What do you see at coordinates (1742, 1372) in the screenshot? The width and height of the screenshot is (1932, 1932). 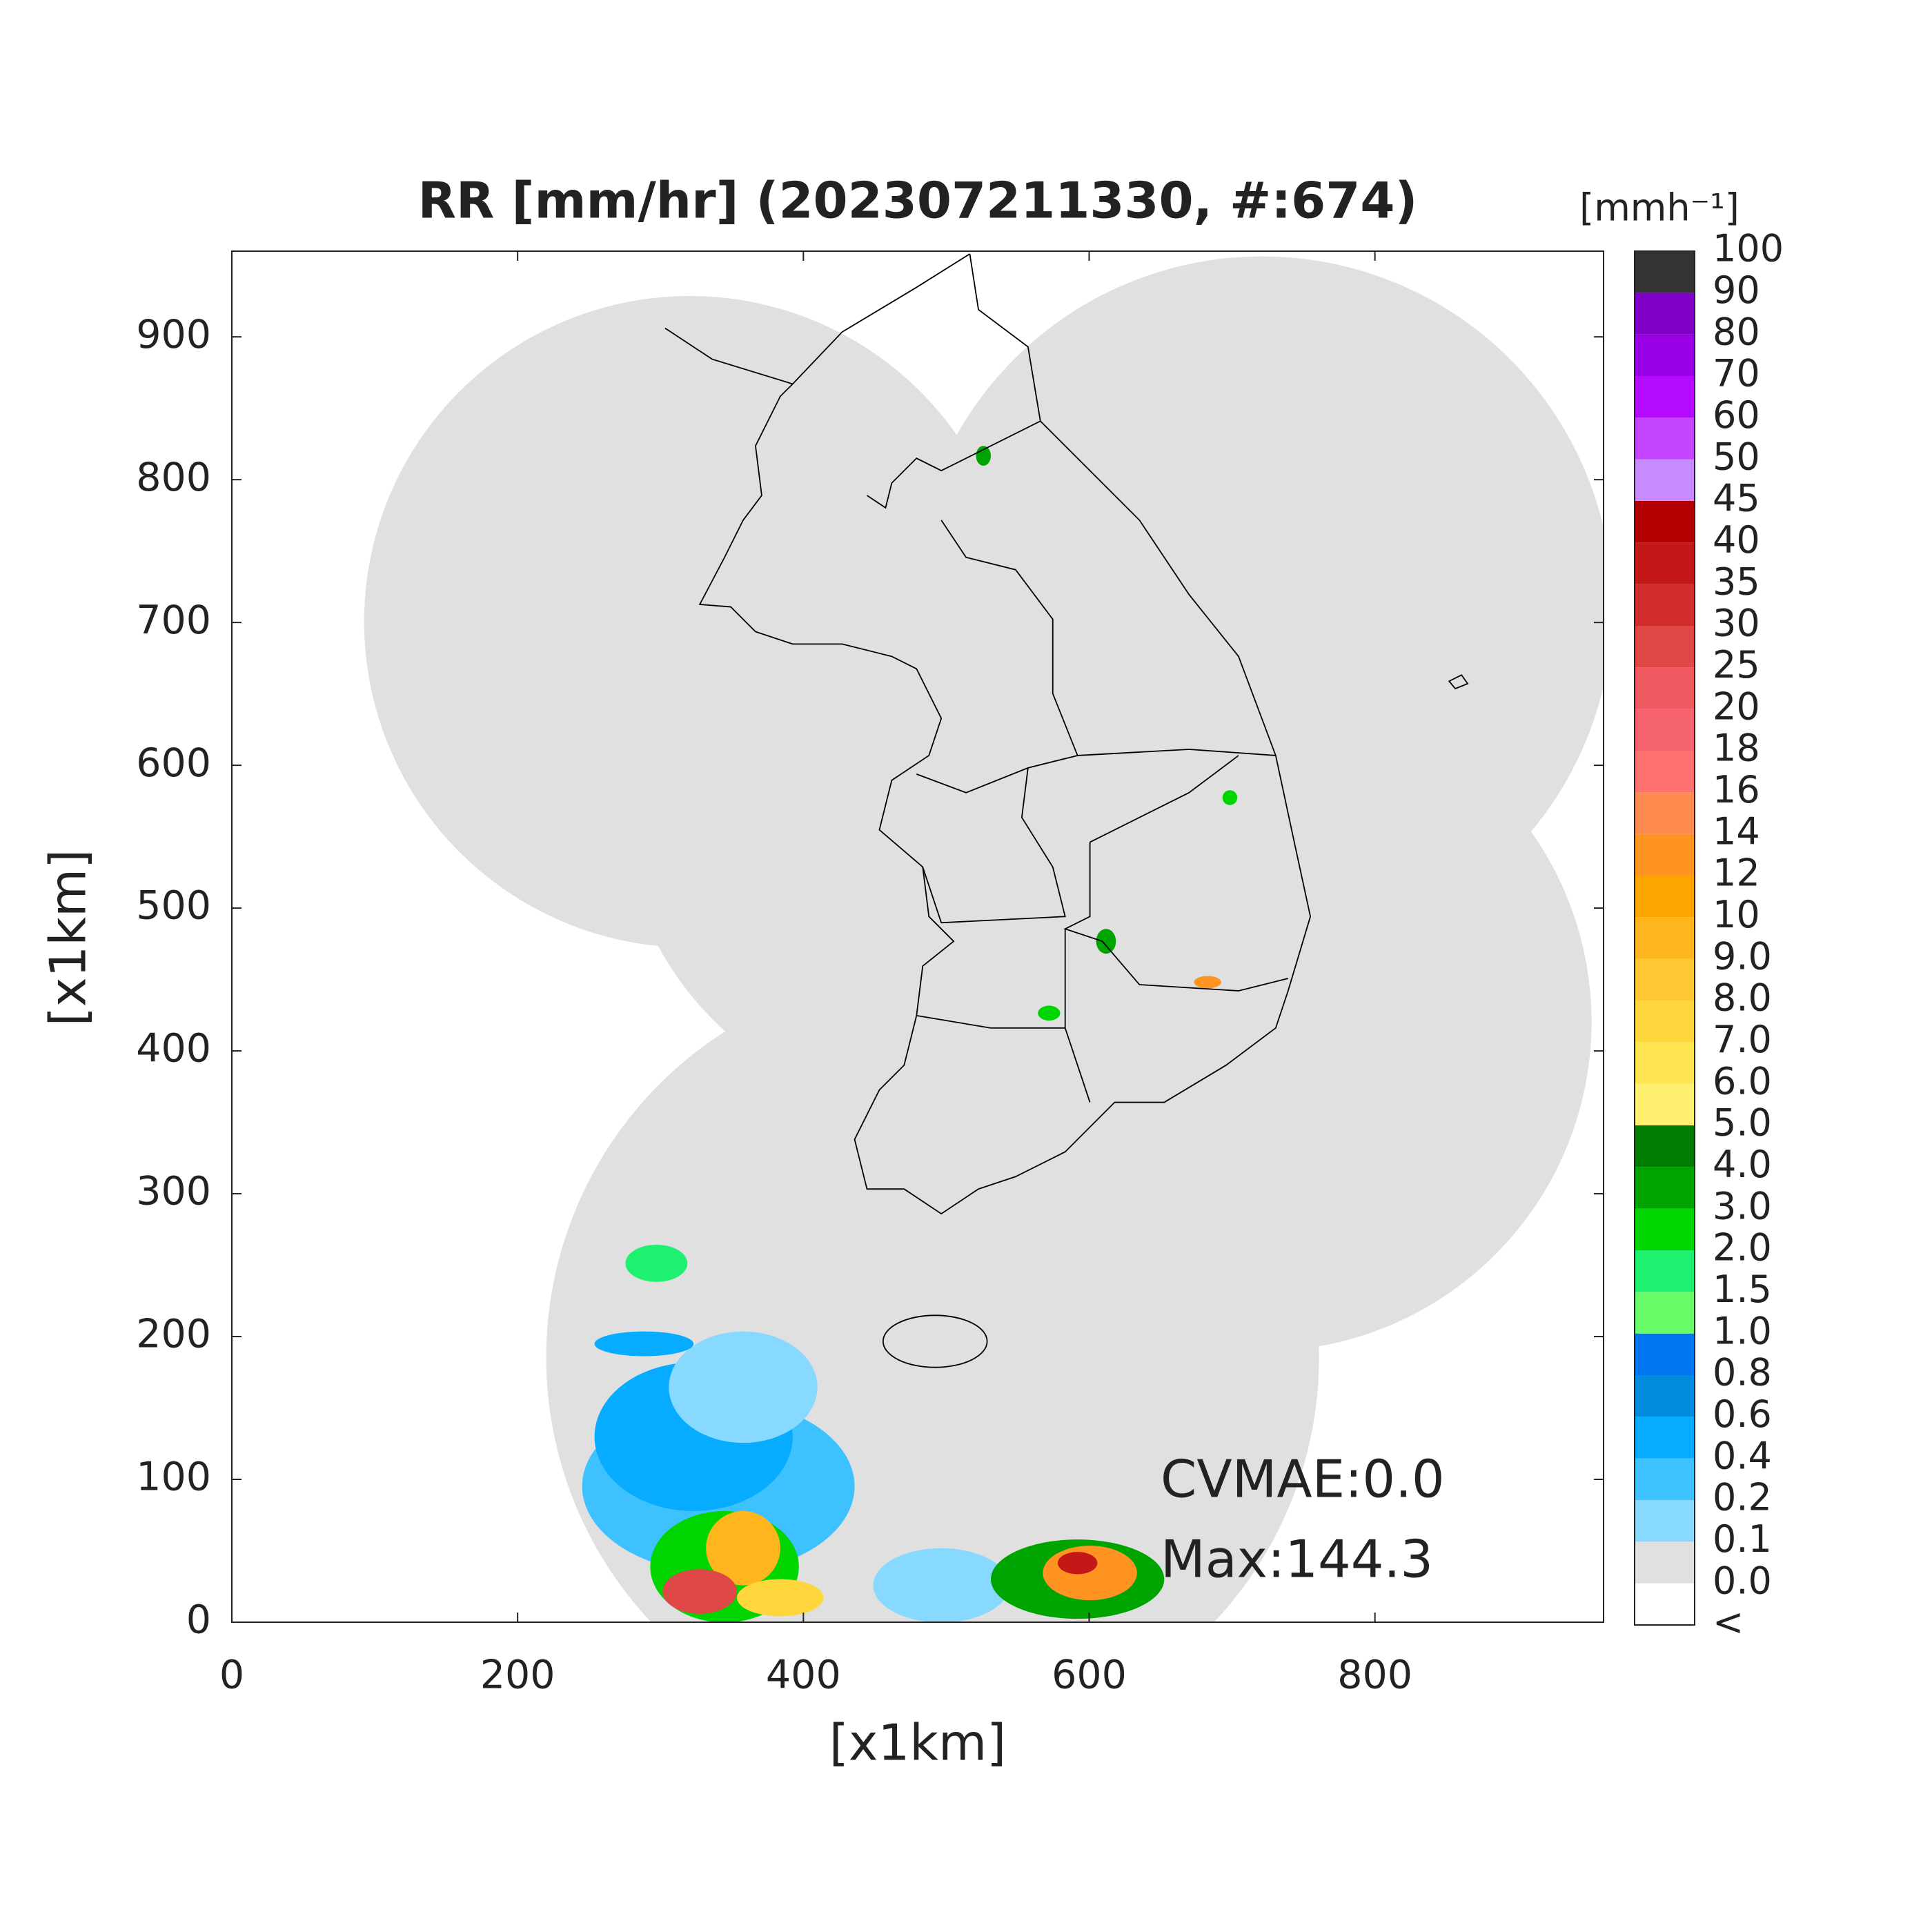 I see `colorbar-label: 0.8` at bounding box center [1742, 1372].